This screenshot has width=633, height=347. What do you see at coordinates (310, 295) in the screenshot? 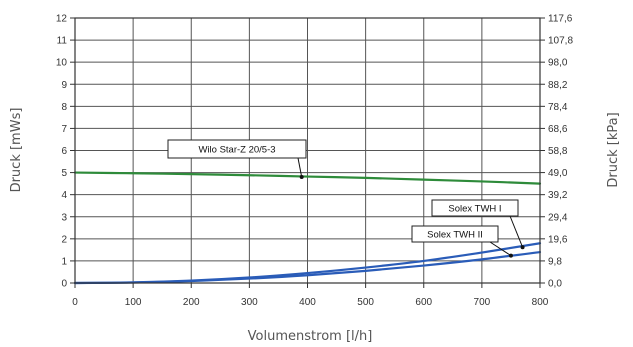
I see `x-axis-ticks: 0 100 200 300 400 500 600 700 800` at bounding box center [310, 295].